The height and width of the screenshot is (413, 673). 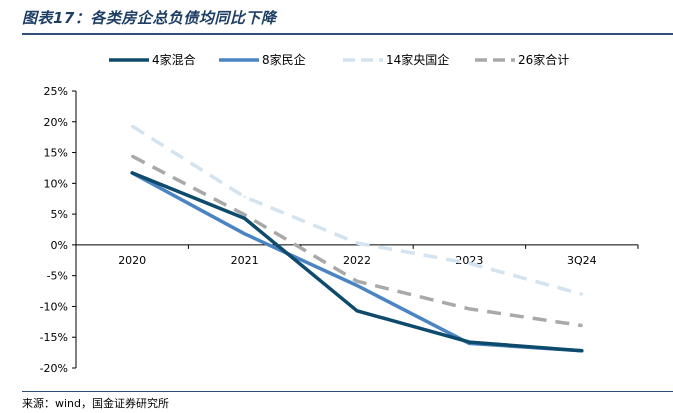 I want to click on y-tick-label: -5%, so click(x=57, y=276).